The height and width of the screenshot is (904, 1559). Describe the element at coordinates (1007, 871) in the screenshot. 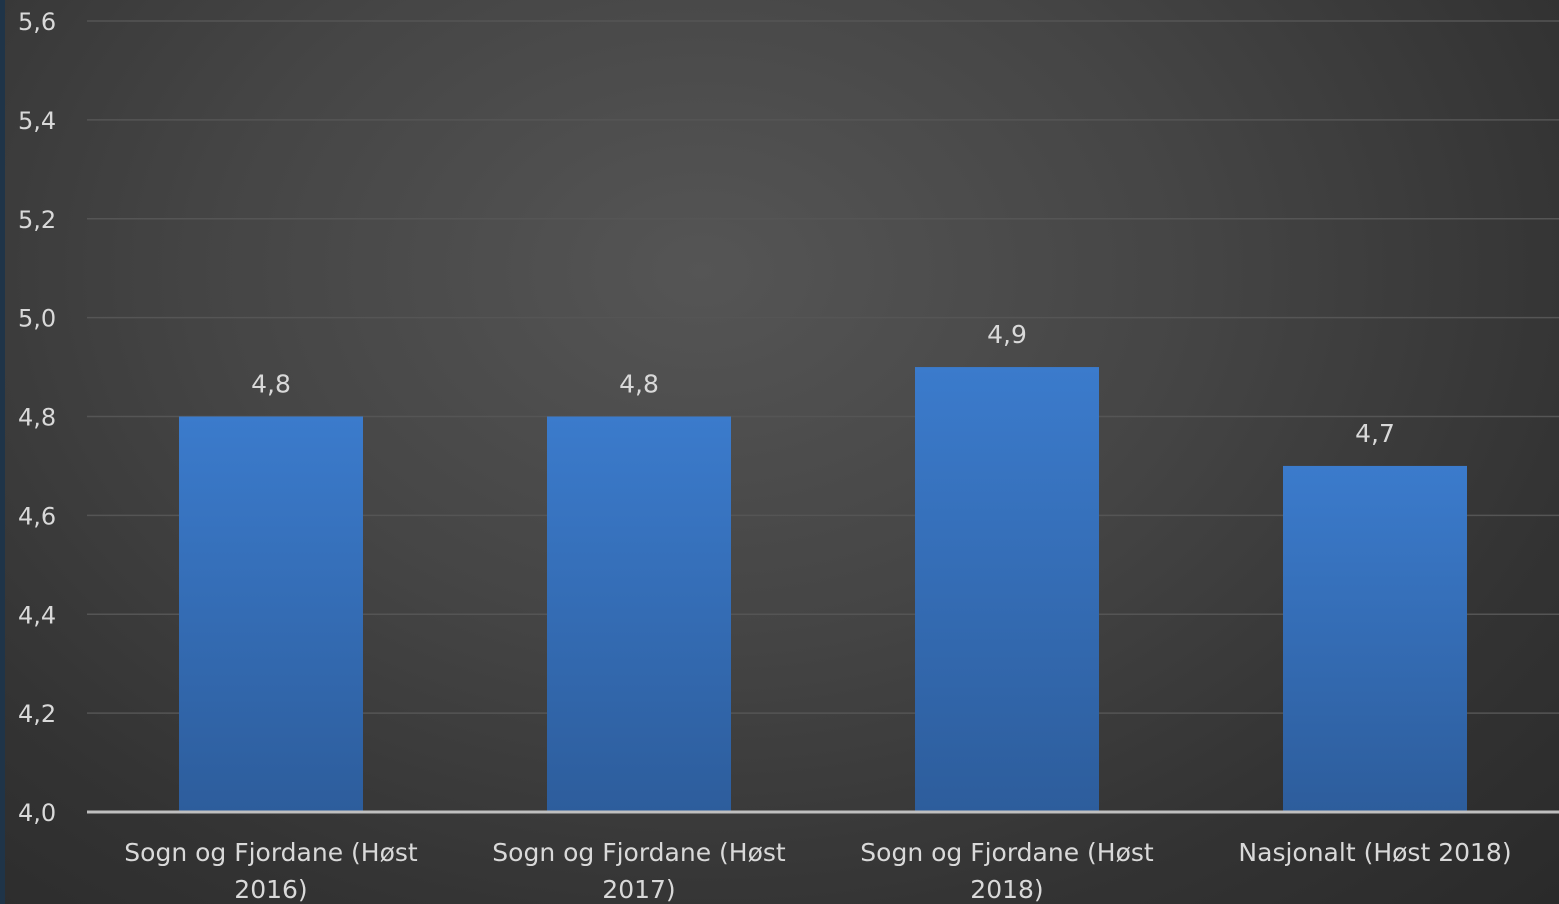

I see `x-tick-label: Sogn og Fjordane (Høst 2018)` at that location.